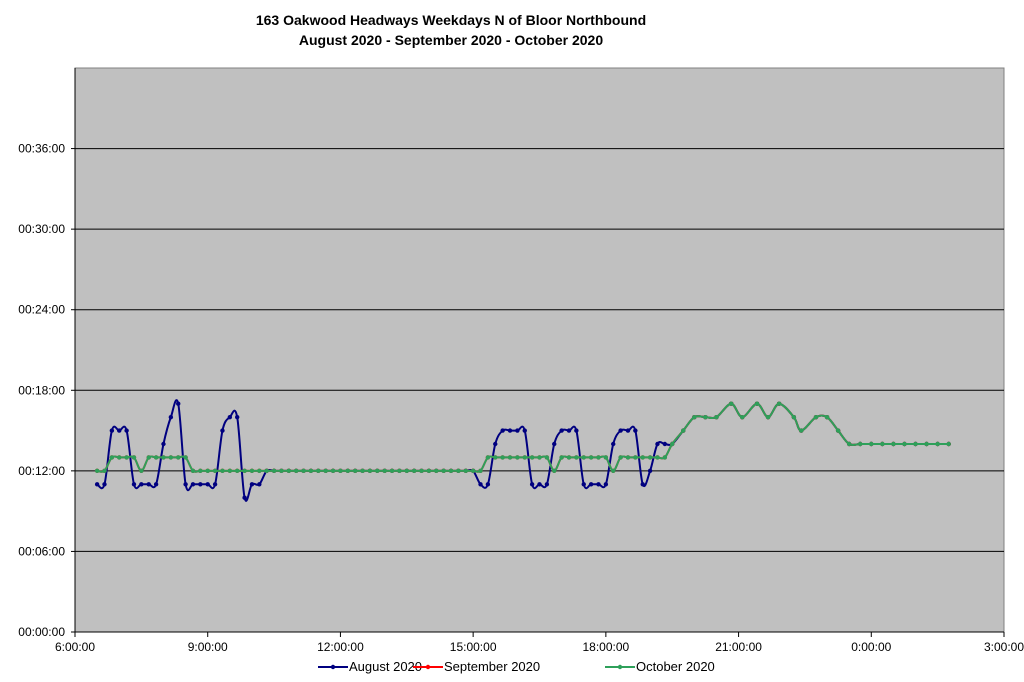 The height and width of the screenshot is (682, 1024). I want to click on x-tick-label: 18:00:00, so click(605, 647).